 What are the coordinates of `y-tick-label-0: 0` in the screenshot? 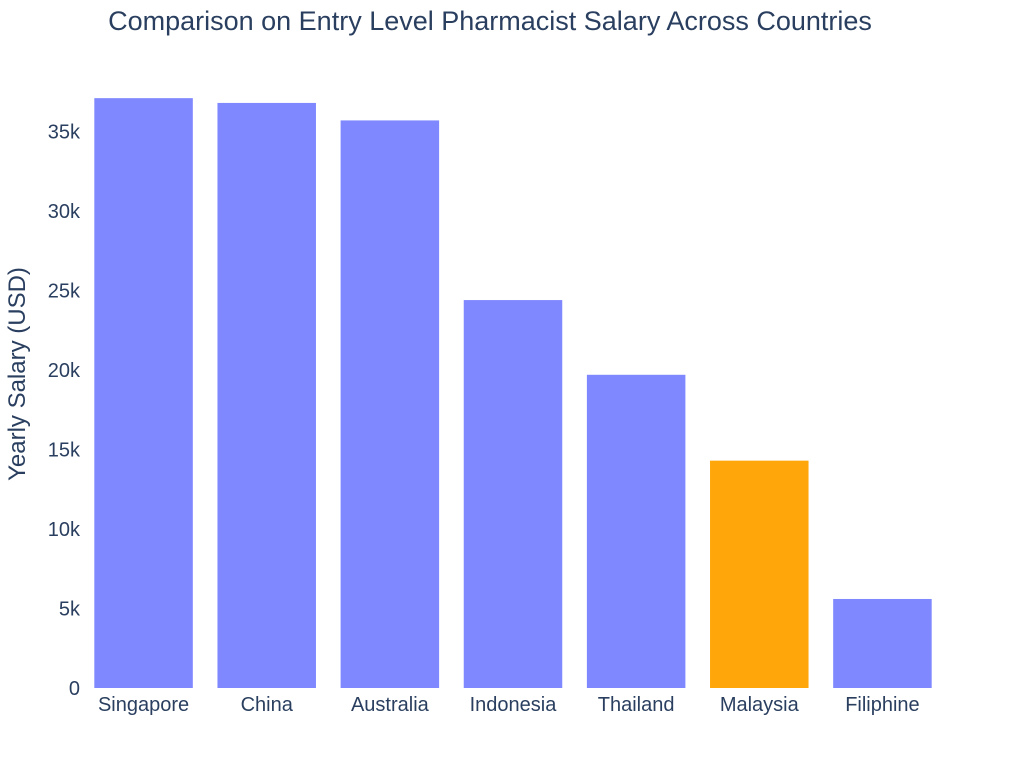 It's located at (74, 689).